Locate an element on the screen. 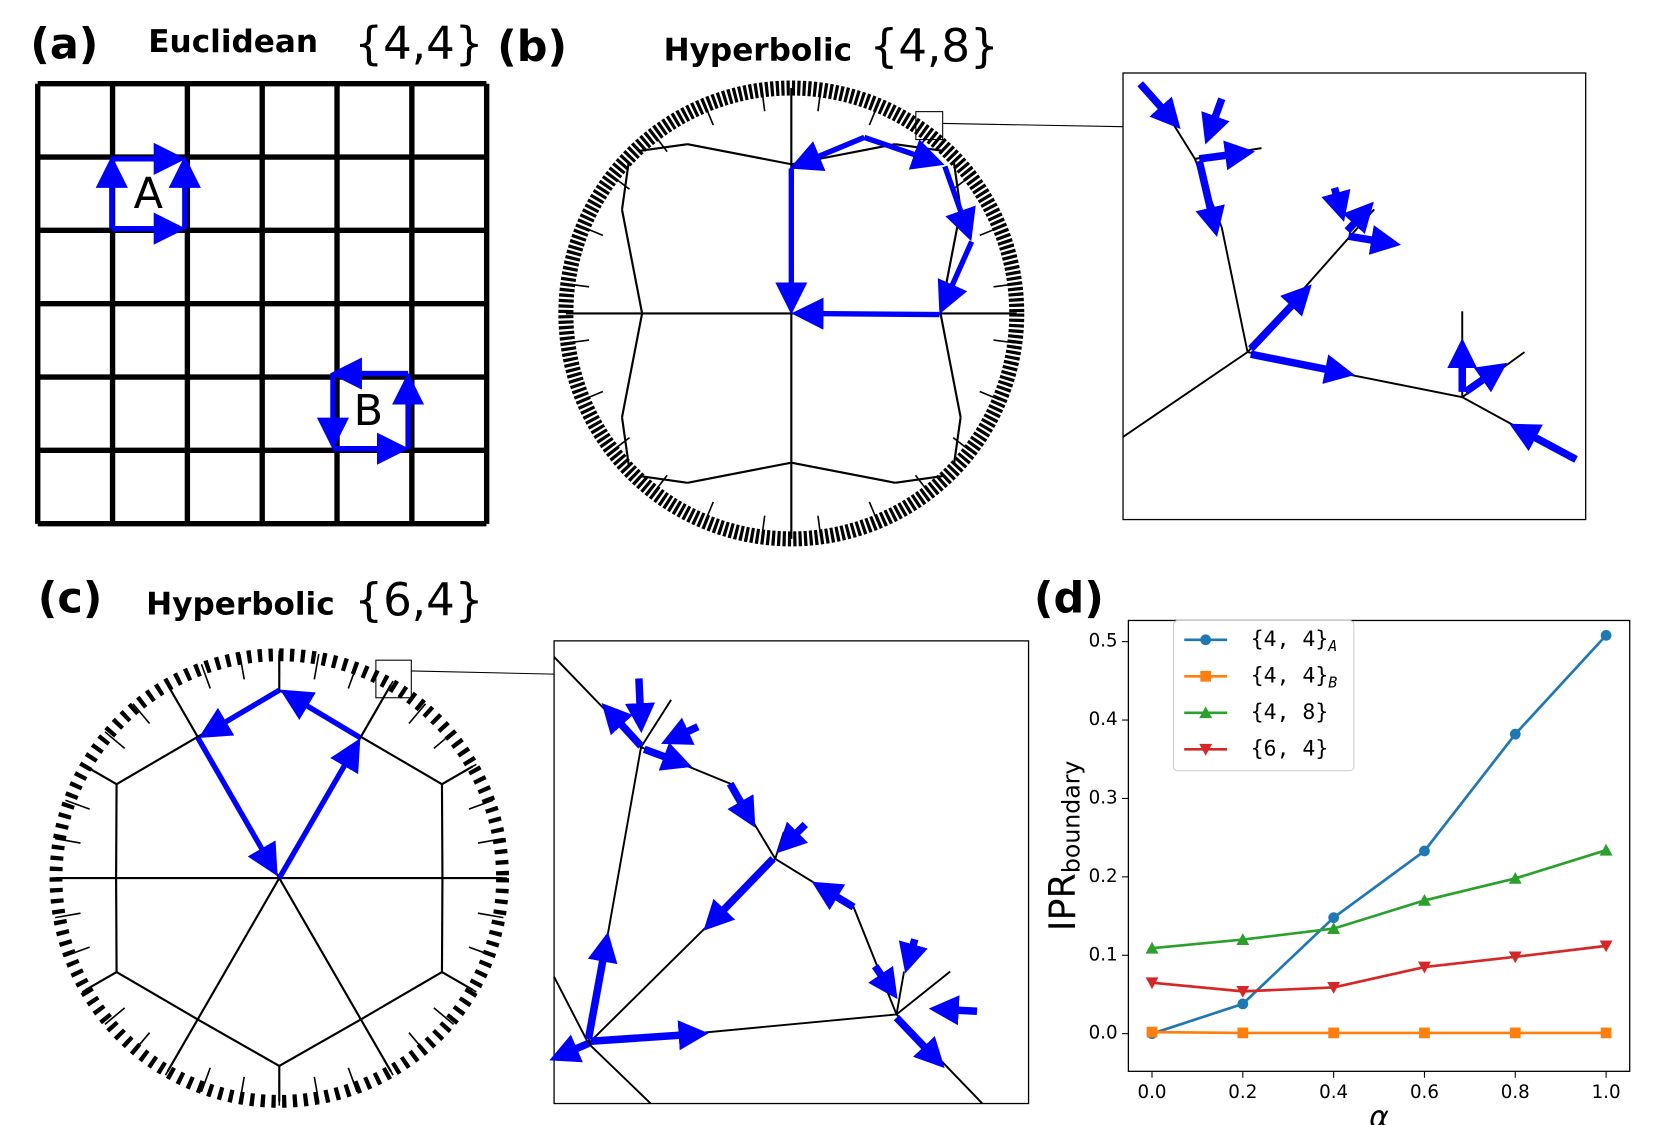  panel-title: Euclidean is located at coordinates (233, 42).